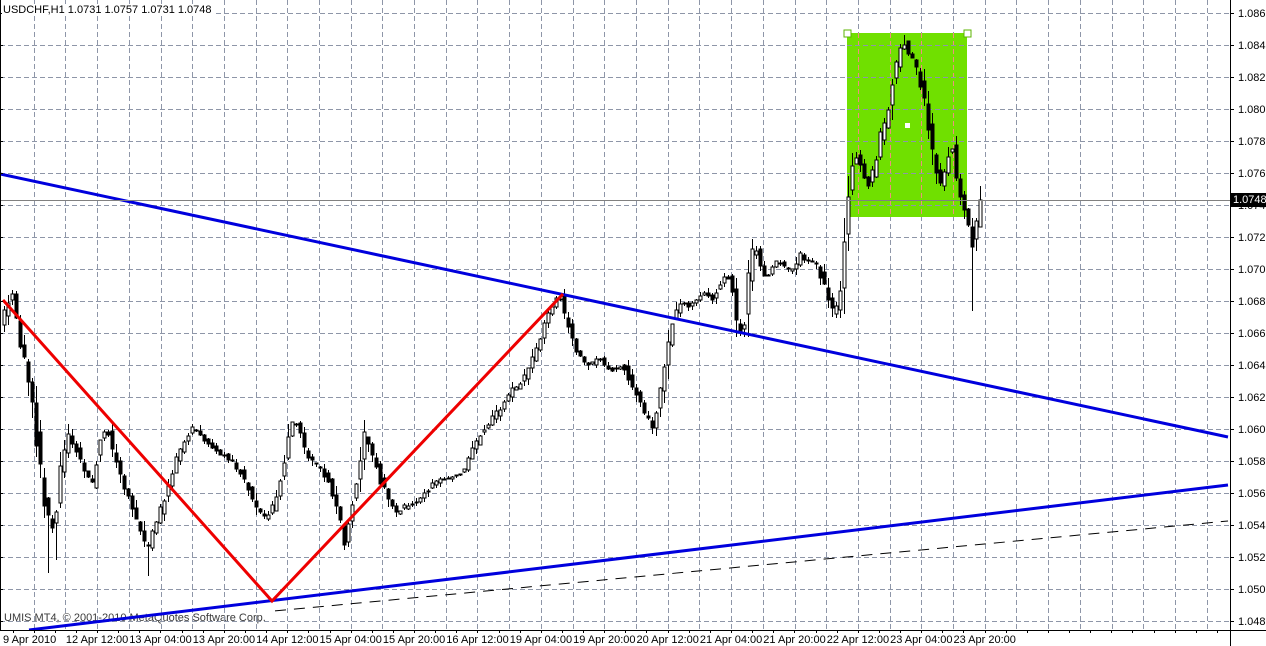 Image resolution: width=1266 pixels, height=646 pixels. I want to click on price-axis-label: 1.0805, so click(1252, 110).